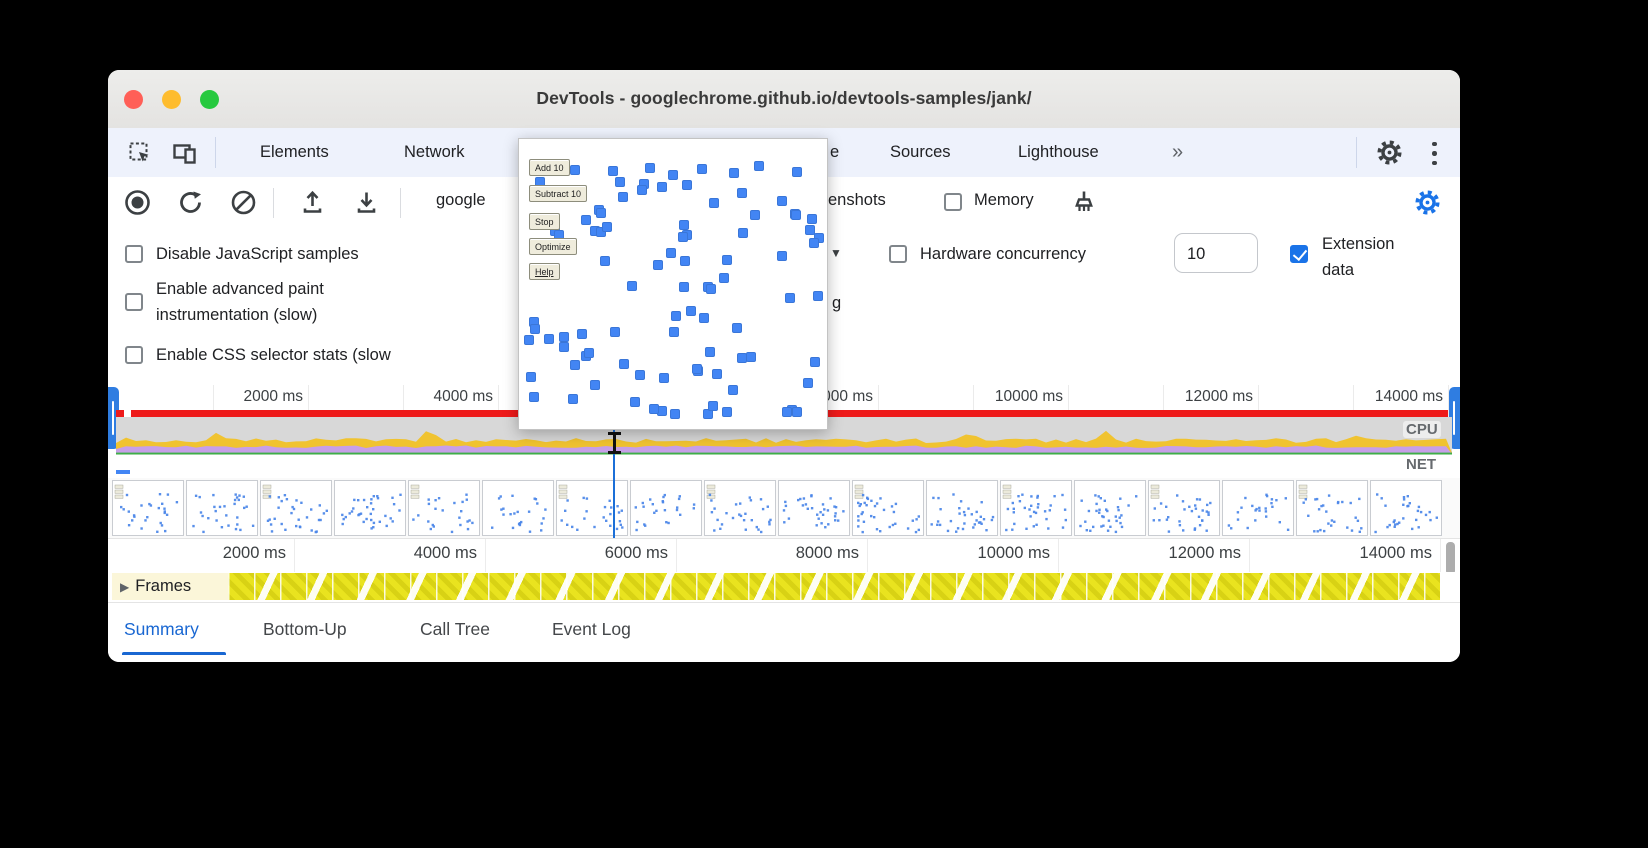 The width and height of the screenshot is (1648, 848). What do you see at coordinates (1395, 553) in the screenshot?
I see `track-ruler-tick-label: 14000 ms` at bounding box center [1395, 553].